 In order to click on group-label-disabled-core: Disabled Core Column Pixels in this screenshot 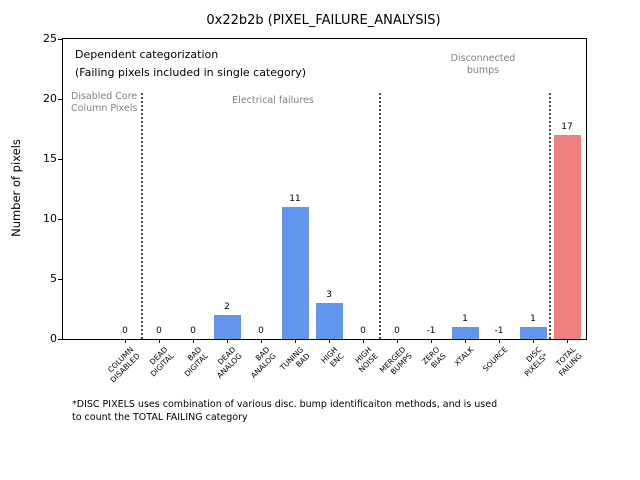, I will do `click(104, 103)`.